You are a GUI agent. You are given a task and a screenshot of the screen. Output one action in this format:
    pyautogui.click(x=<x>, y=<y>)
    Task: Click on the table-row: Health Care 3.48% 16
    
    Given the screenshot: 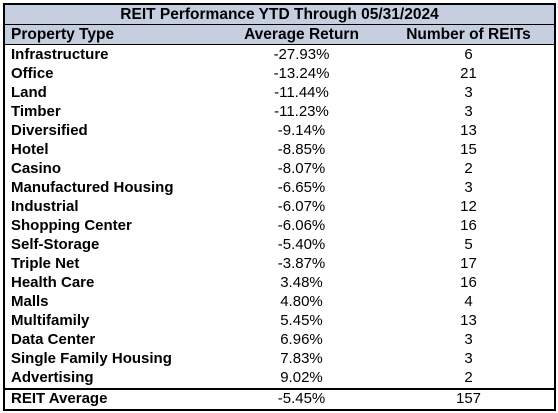 What is the action you would take?
    pyautogui.click(x=279, y=282)
    